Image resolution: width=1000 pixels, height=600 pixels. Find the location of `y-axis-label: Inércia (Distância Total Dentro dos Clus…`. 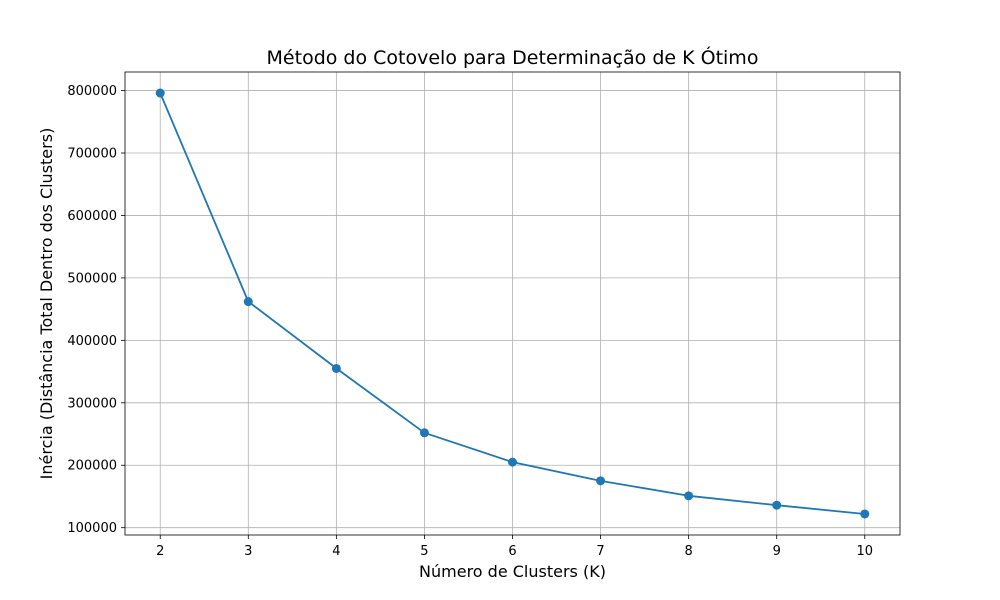

y-axis-label: Inércia (Distância Total Dentro dos Clus… is located at coordinates (46, 304).